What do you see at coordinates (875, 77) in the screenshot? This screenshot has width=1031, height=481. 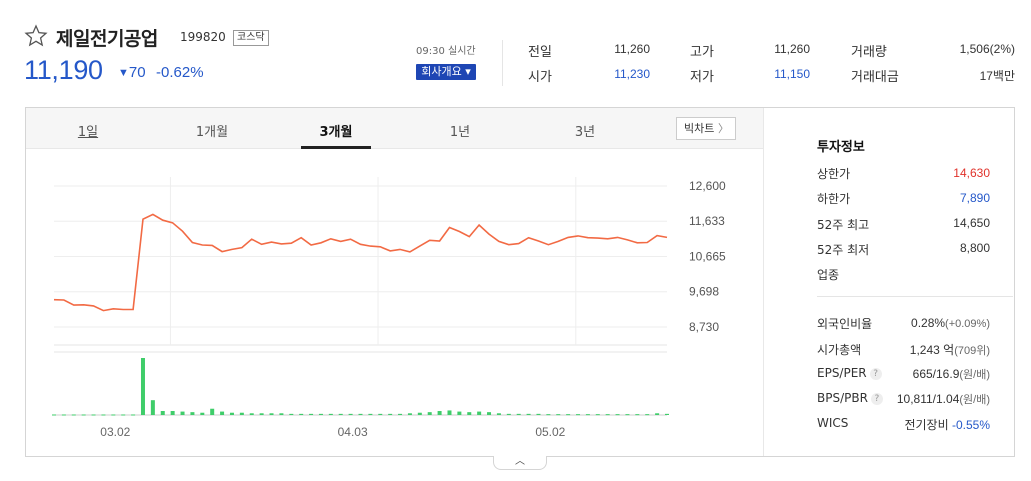 I see `quote-label-trade-value: 거래대금` at bounding box center [875, 77].